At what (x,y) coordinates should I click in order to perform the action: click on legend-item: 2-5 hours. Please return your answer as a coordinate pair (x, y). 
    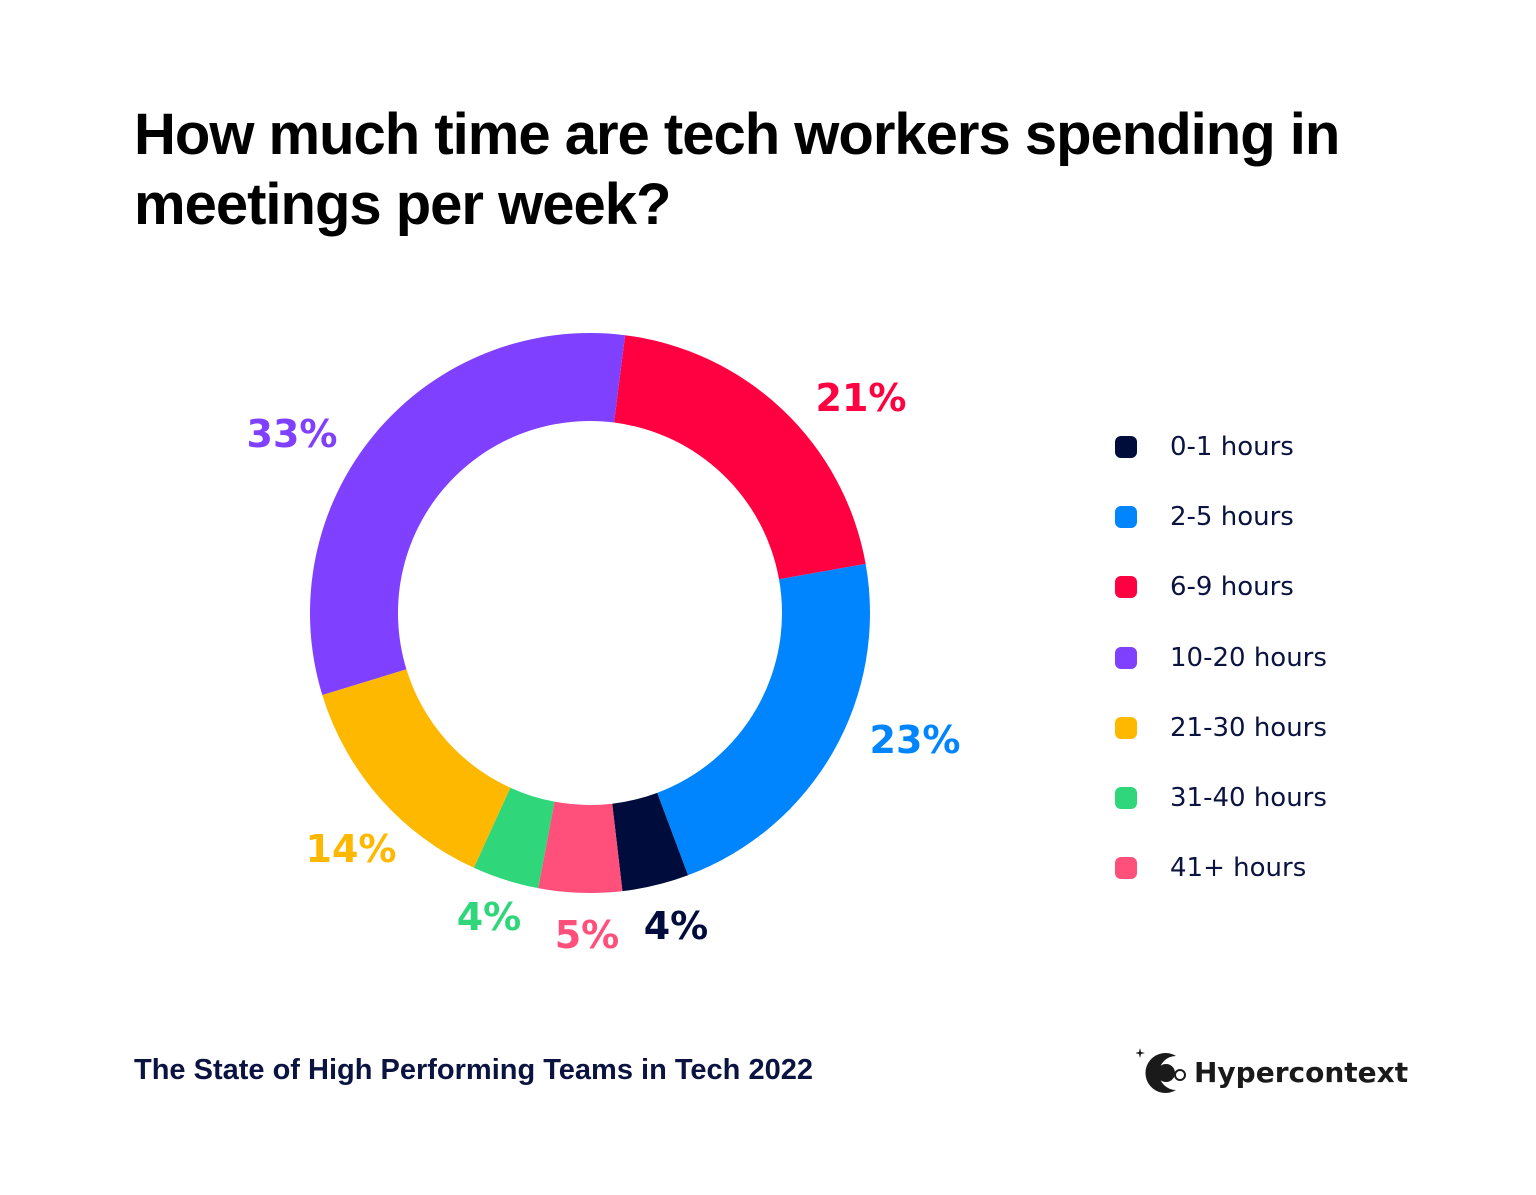
    Looking at the image, I should click on (1221, 517).